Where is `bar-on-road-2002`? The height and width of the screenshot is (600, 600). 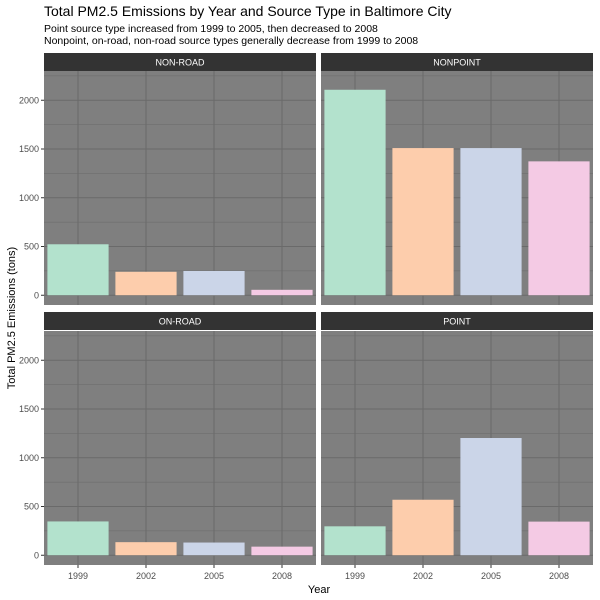 bar-on-road-2002 is located at coordinates (146, 549).